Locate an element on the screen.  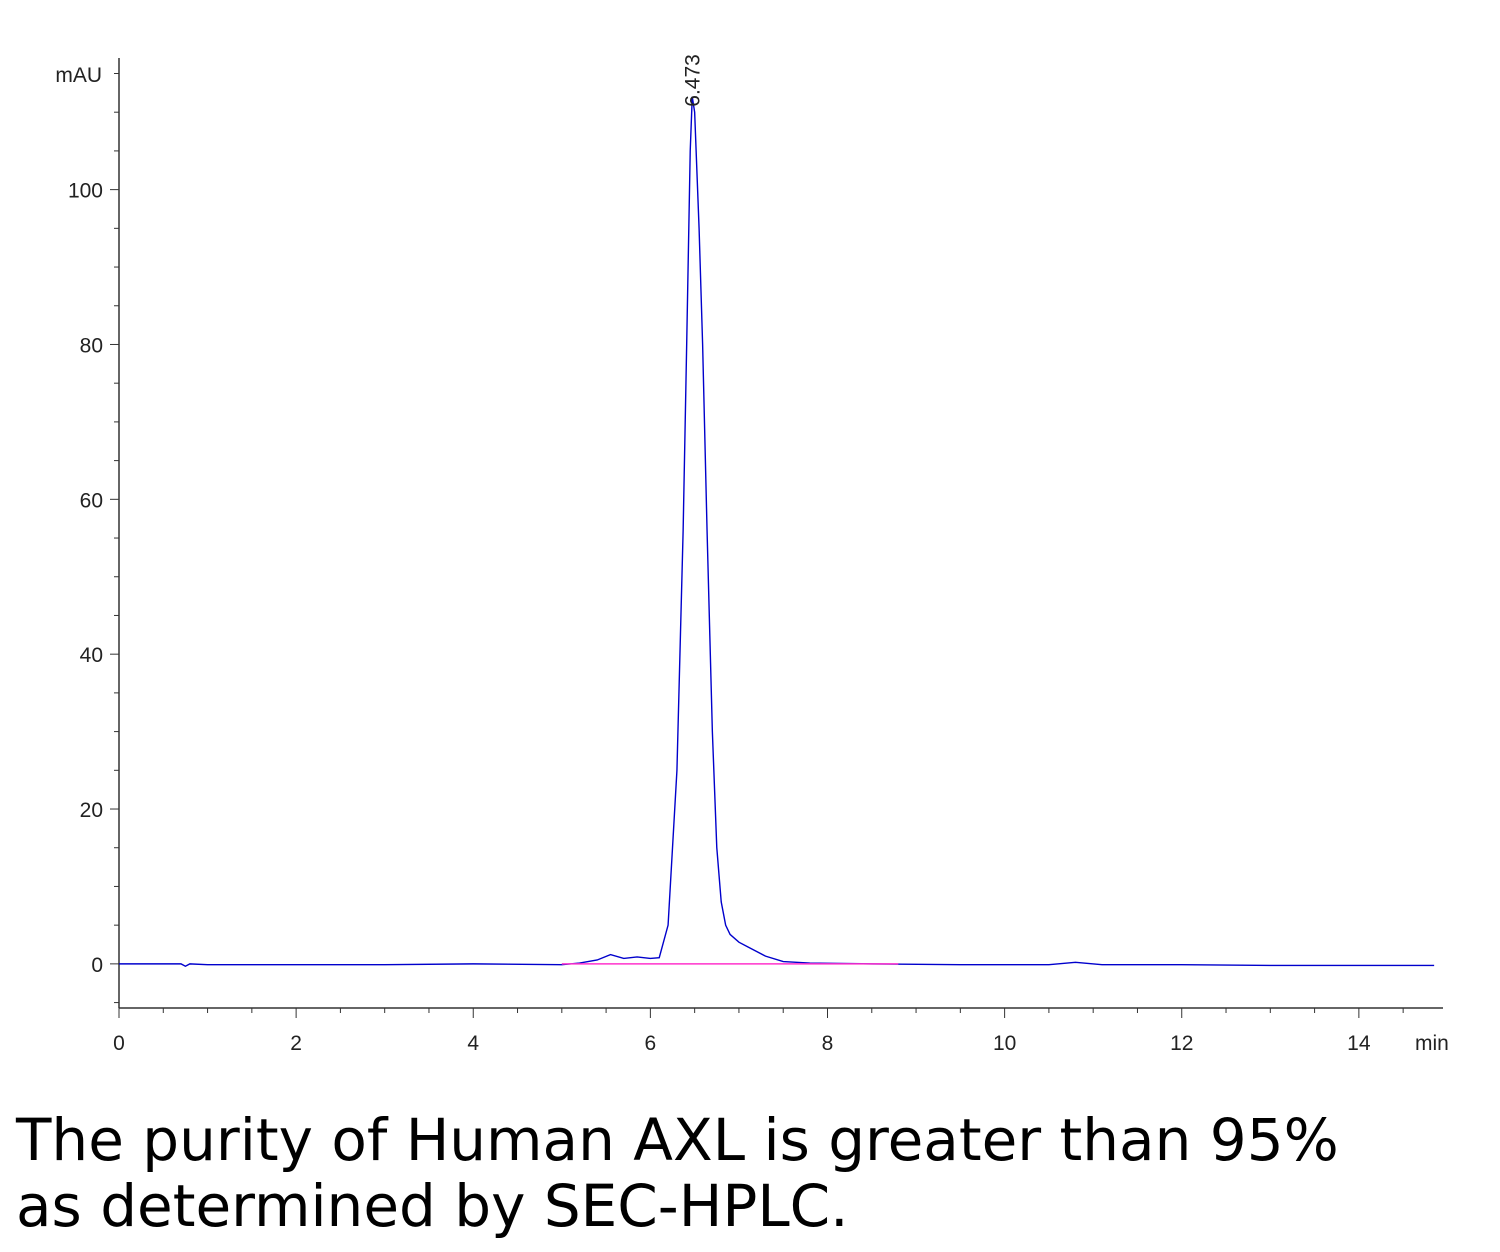
y-tick-label: 20 is located at coordinates (91, 810).